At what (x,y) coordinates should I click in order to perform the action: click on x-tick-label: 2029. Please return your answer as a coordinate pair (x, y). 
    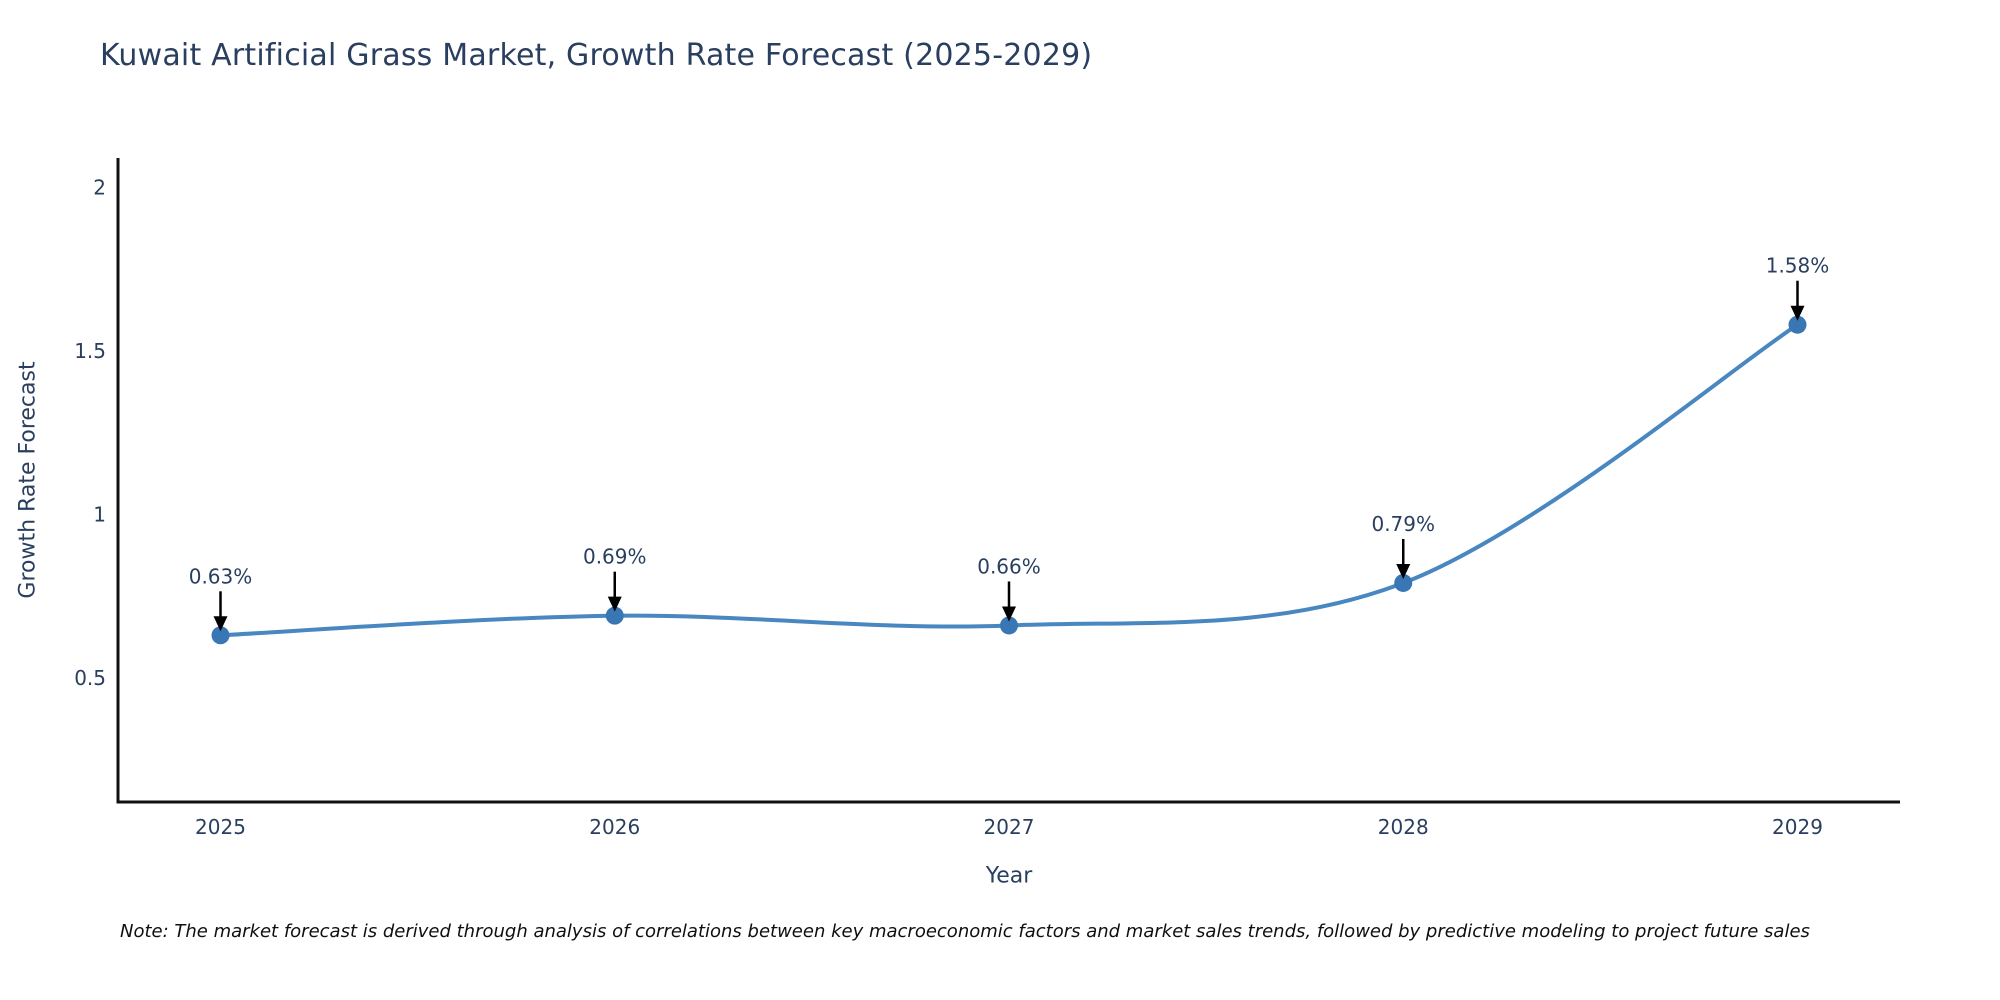
    Looking at the image, I should click on (1797, 827).